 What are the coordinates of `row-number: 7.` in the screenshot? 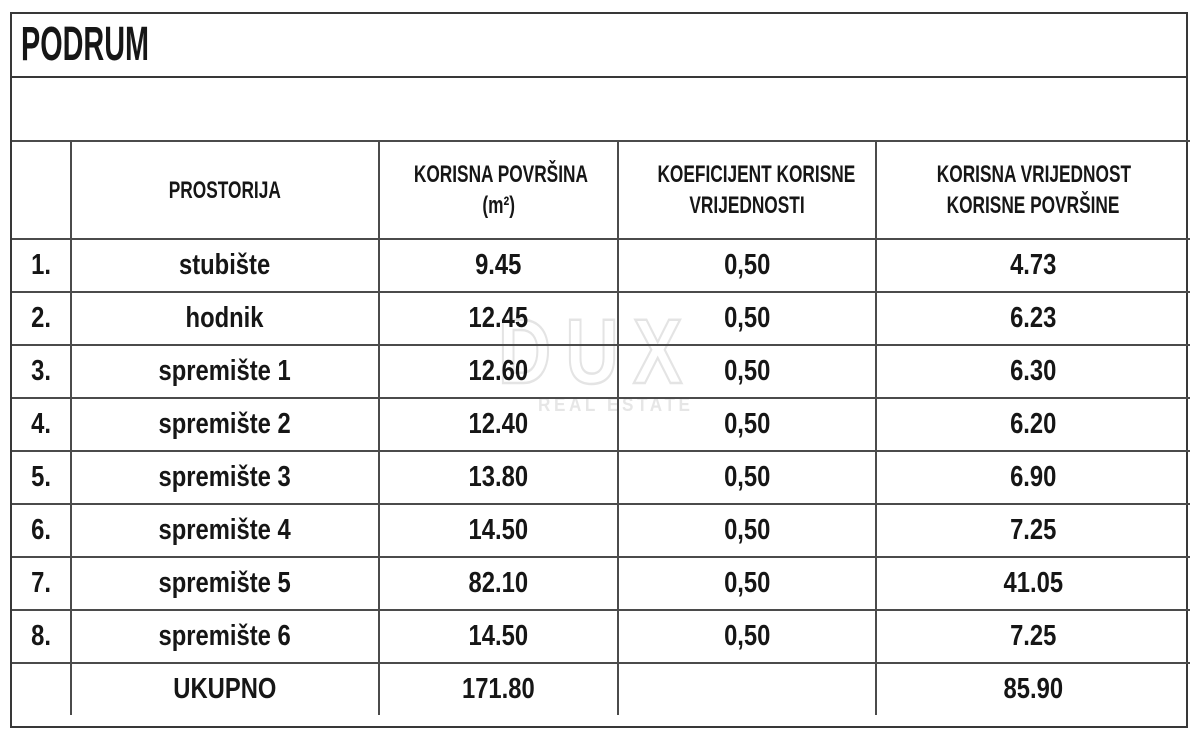 It's located at (41, 583).